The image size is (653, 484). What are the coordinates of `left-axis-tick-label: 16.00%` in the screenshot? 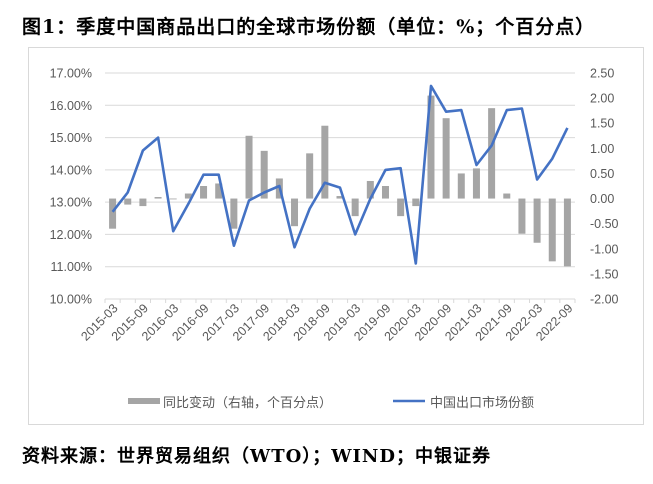 It's located at (71, 106).